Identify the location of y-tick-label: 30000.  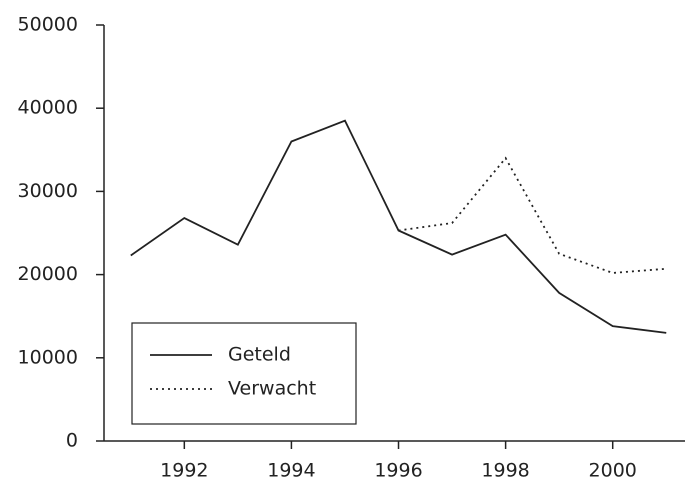
(48, 191).